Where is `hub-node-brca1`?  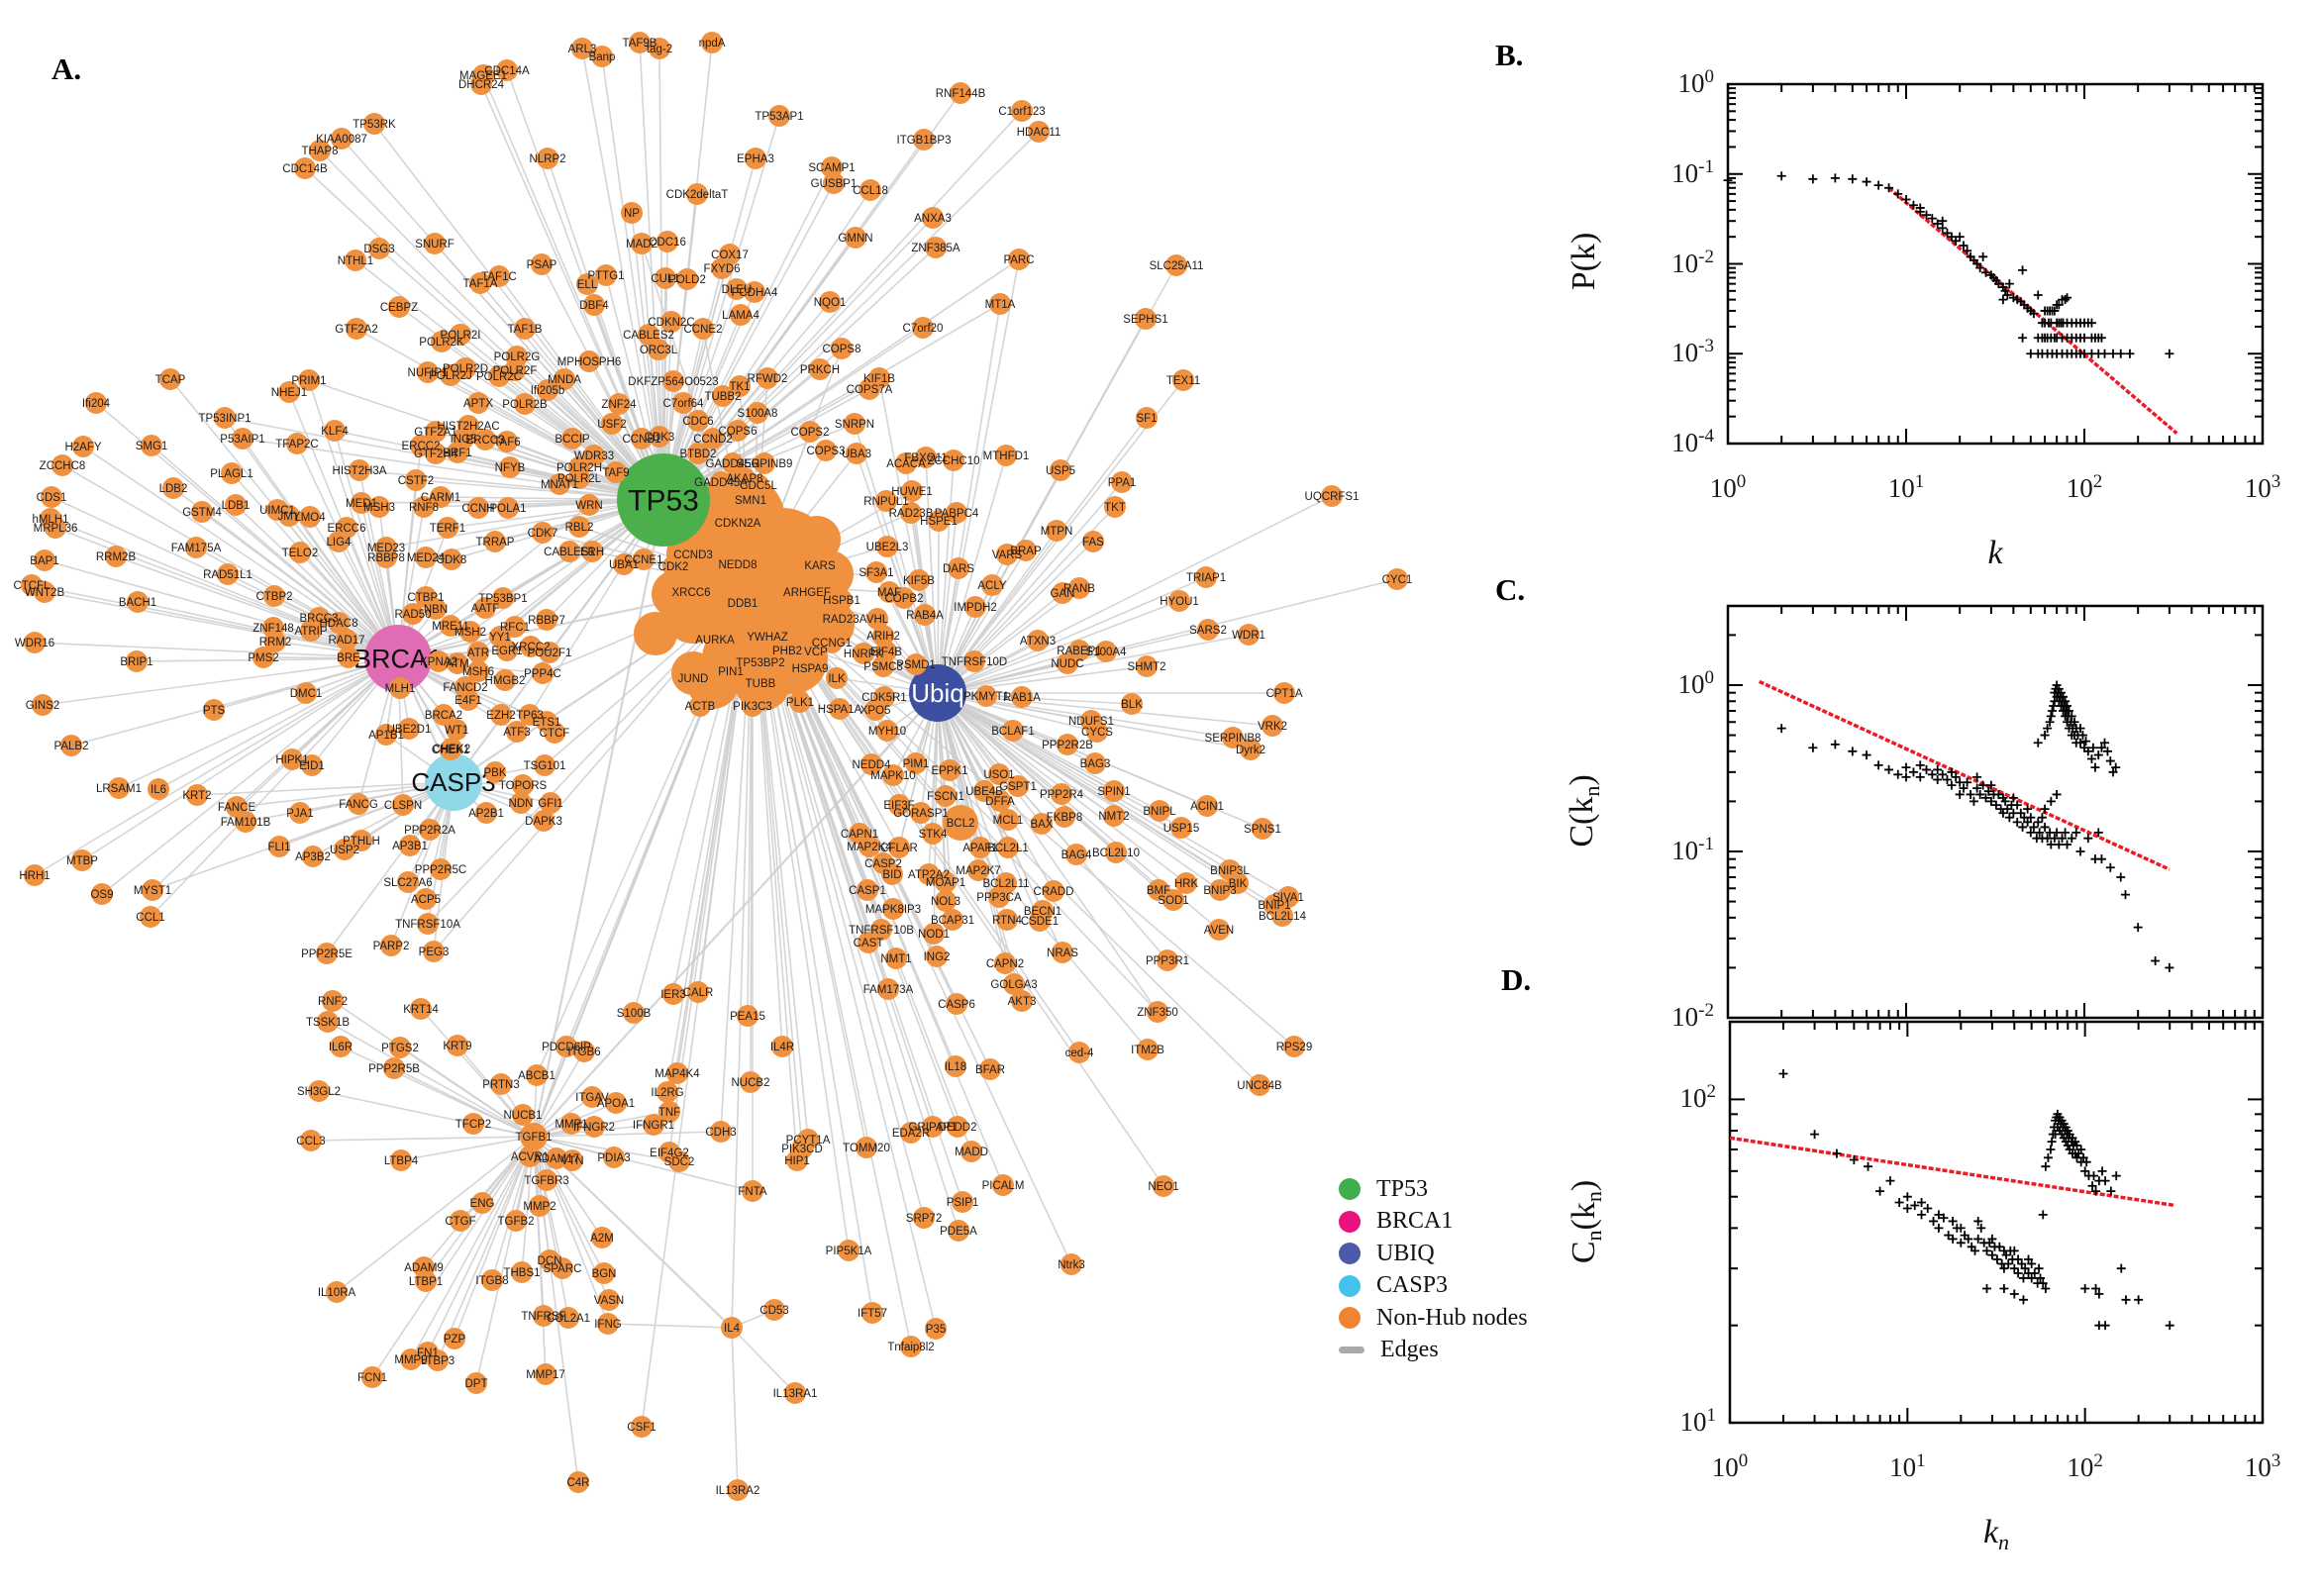
hub-node-brca1 is located at coordinates (398, 658).